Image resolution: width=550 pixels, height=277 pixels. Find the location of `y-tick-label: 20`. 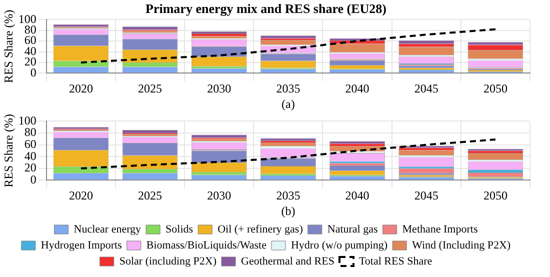

y-tick-label: 20 is located at coordinates (30, 167).